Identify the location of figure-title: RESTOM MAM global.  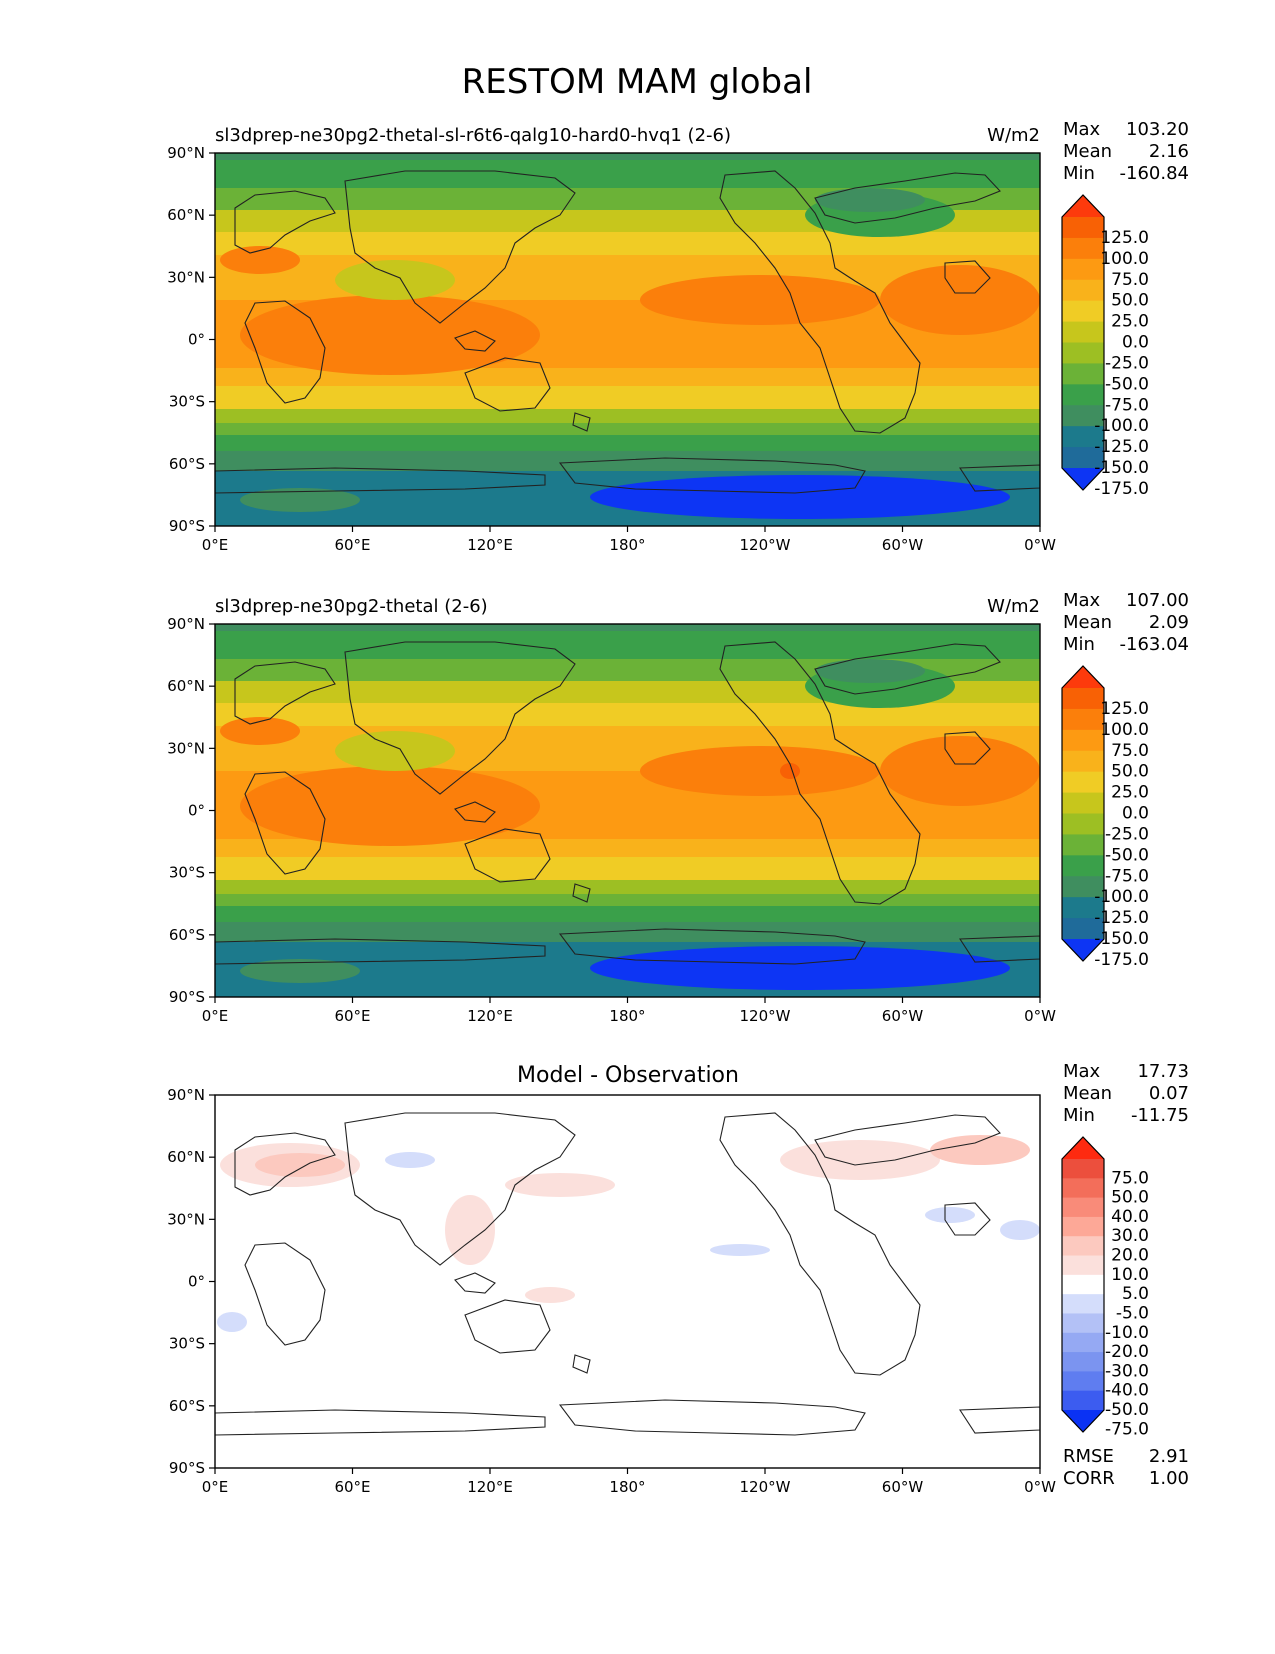
(637, 82).